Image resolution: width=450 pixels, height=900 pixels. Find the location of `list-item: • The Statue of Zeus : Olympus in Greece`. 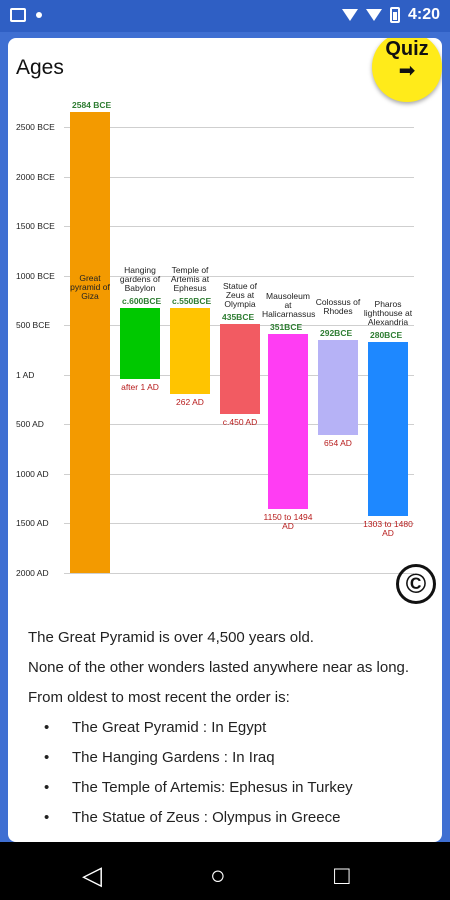

list-item: • The Statue of Zeus : Olympus in Greece is located at coordinates (192, 817).